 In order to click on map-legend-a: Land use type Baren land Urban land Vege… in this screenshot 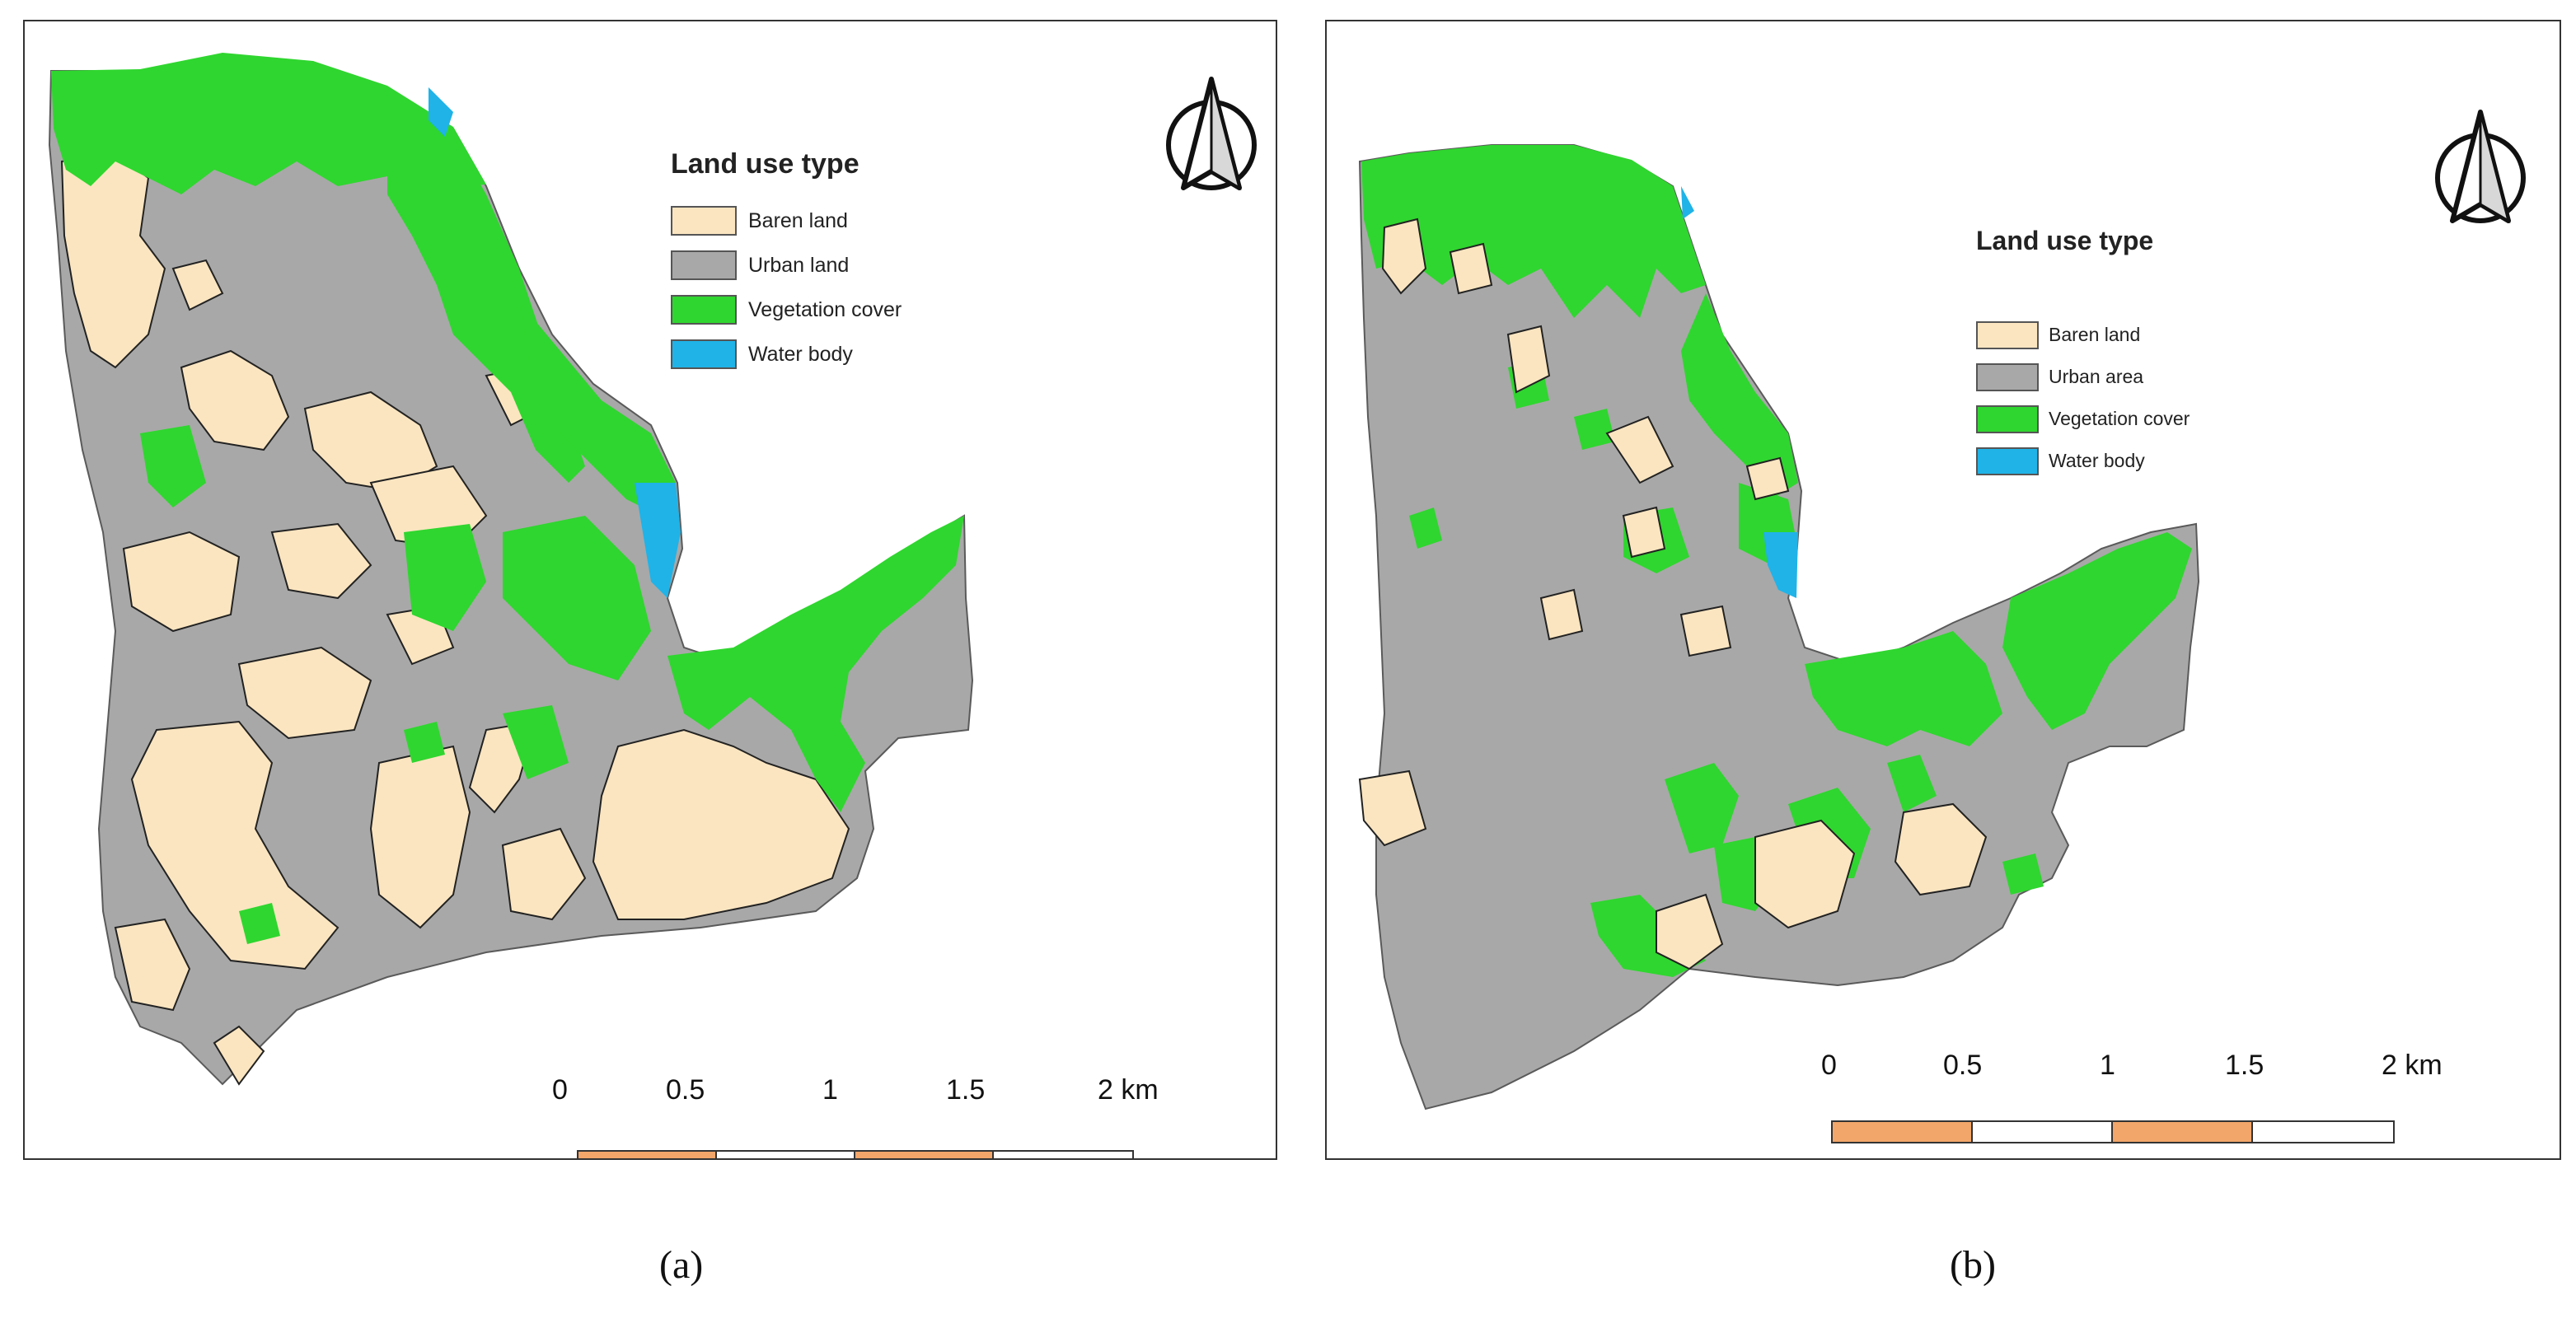, I will do `click(786, 262)`.